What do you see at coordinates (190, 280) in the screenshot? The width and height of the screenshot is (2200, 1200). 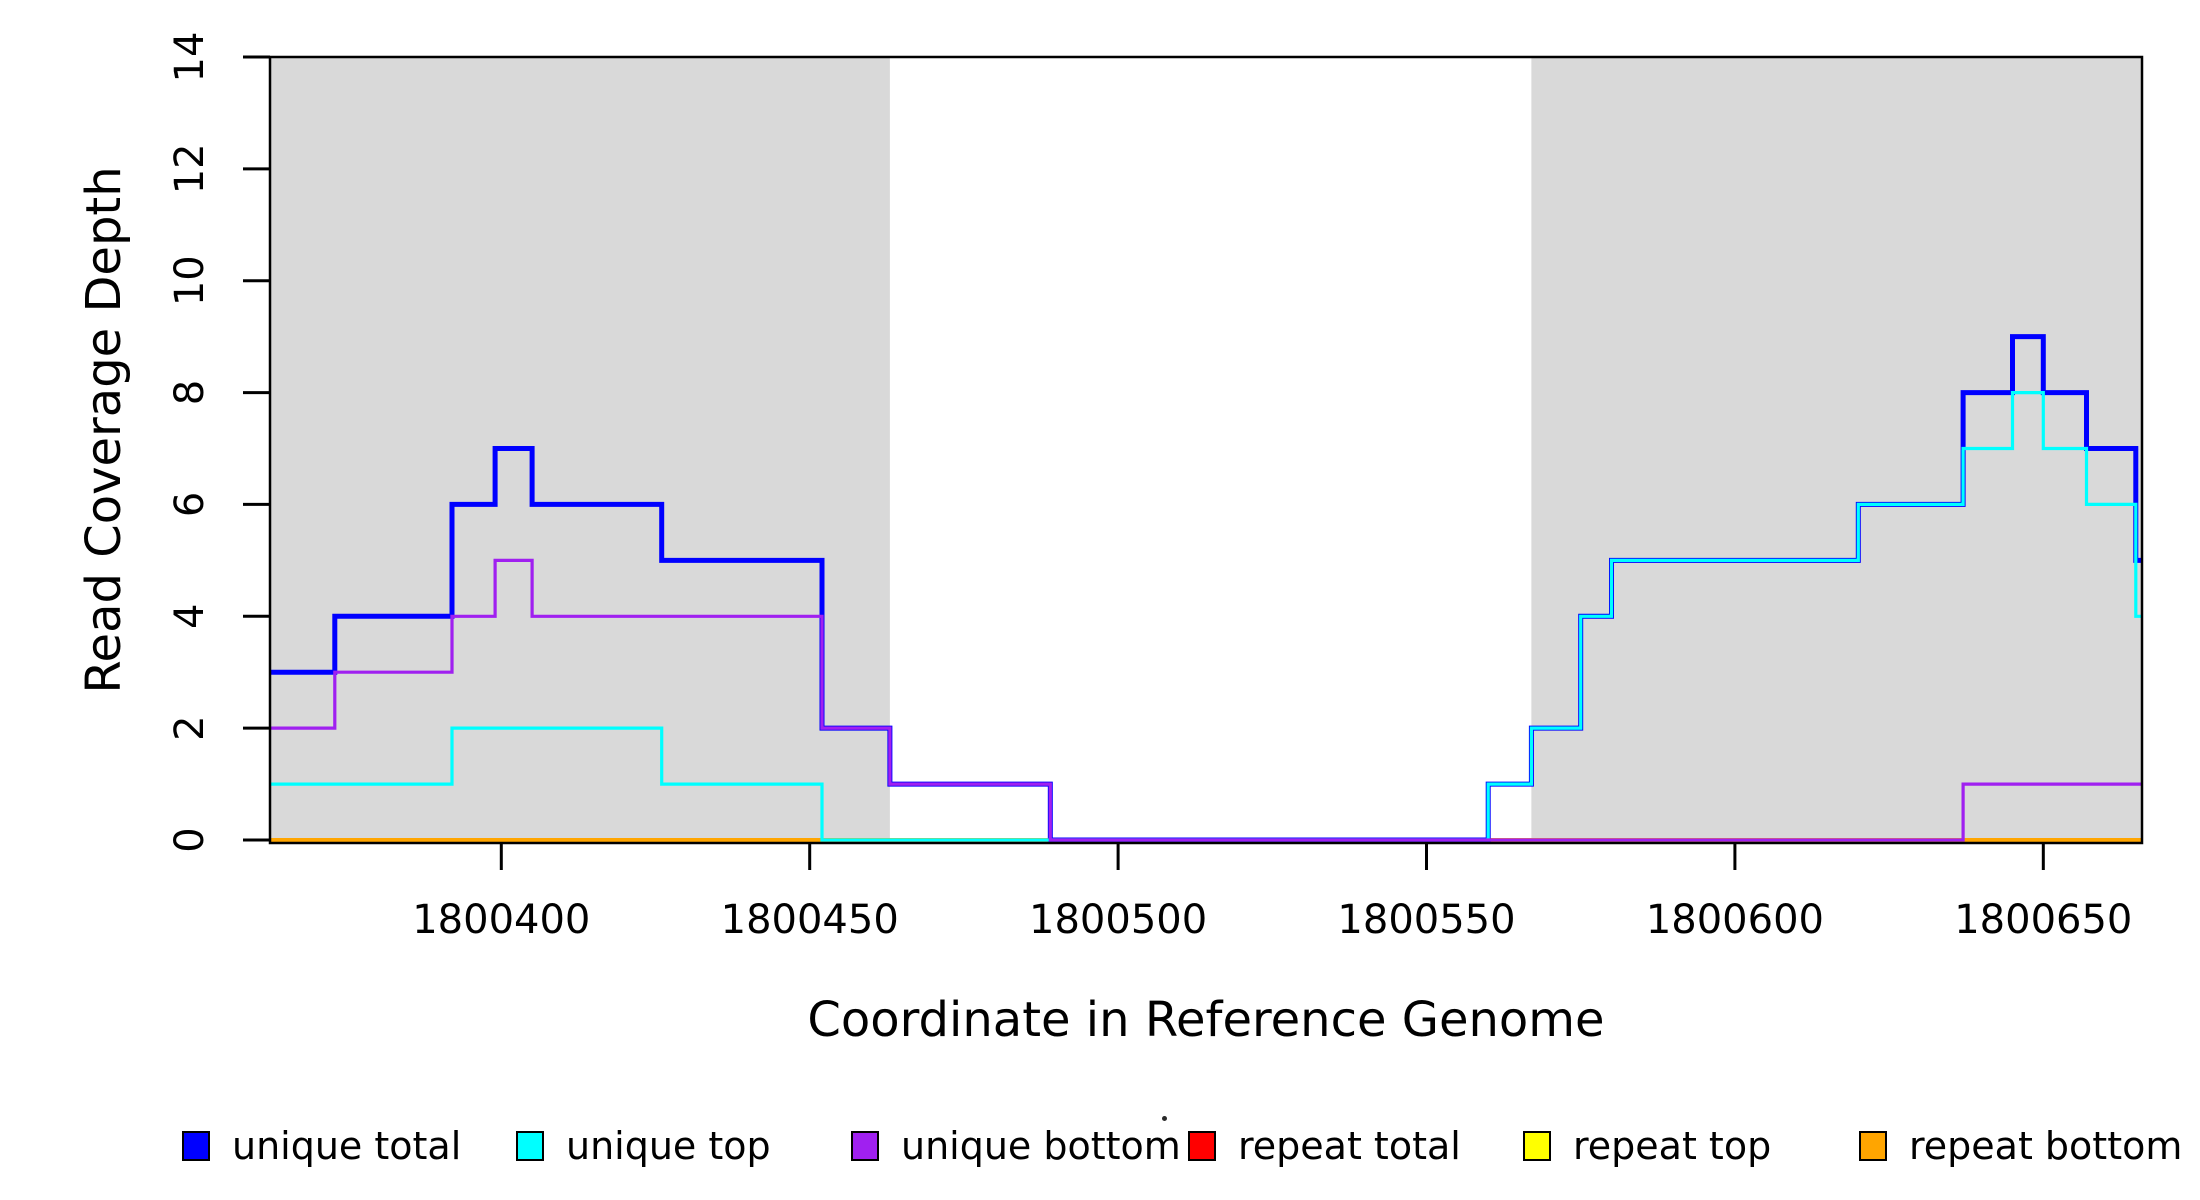 I see `y-tick-label: 10` at bounding box center [190, 280].